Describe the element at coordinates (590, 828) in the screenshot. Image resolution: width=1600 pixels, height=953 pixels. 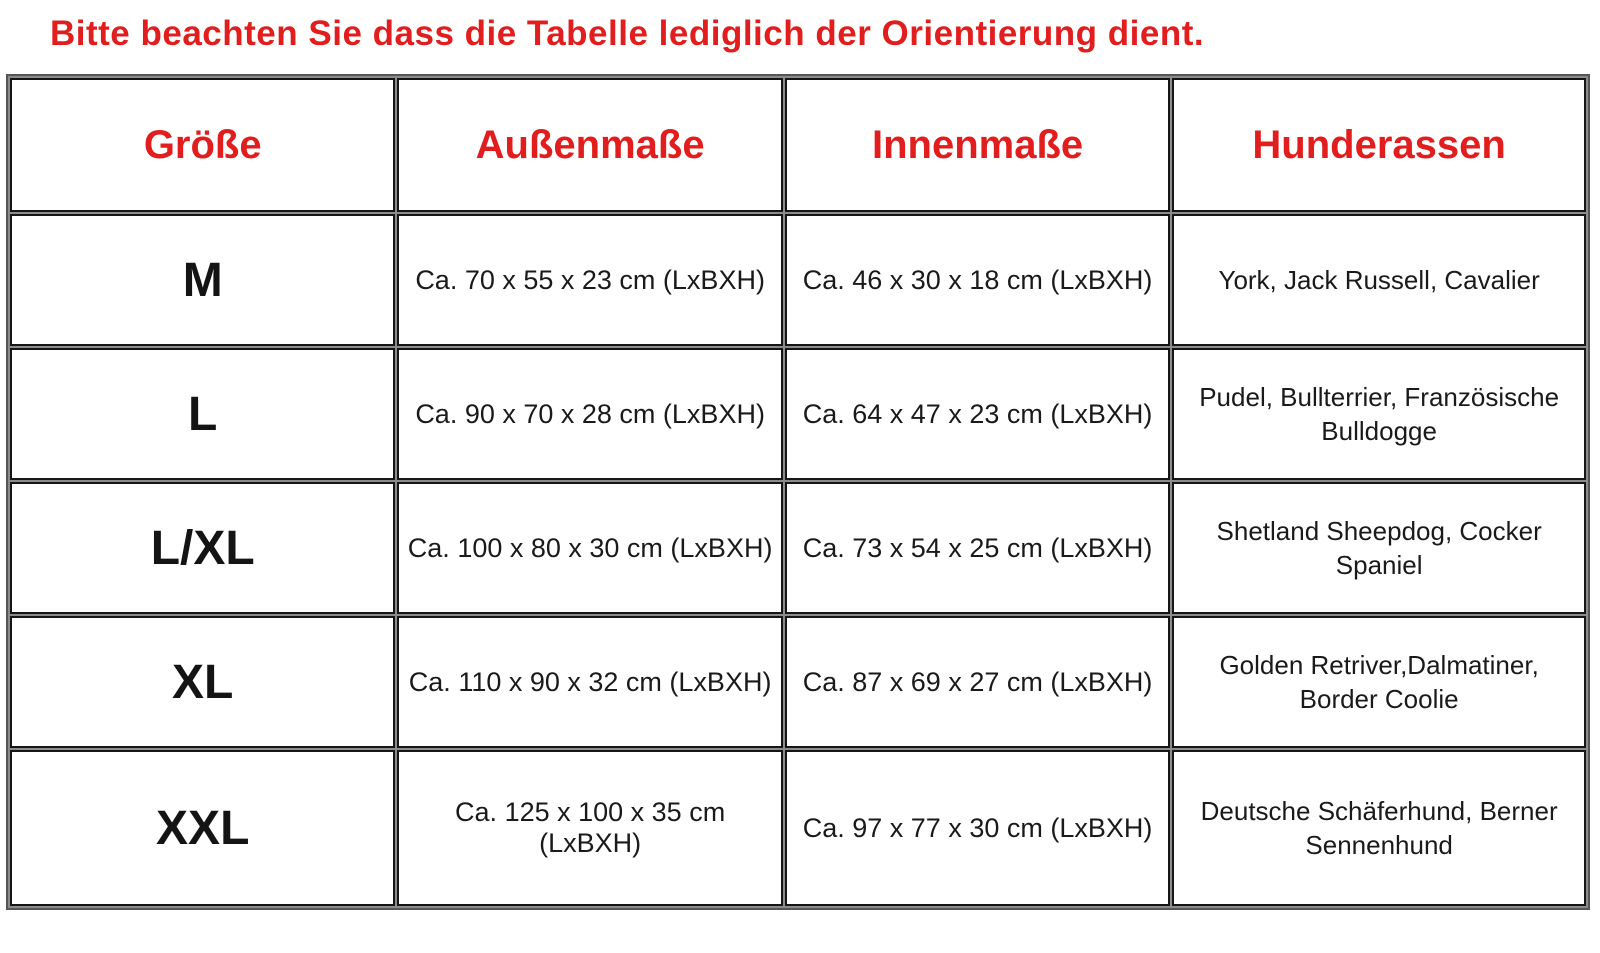
I see `cell-outer-dims: Ca. 125 x 100 x 35 cm (LxBXH)` at that location.